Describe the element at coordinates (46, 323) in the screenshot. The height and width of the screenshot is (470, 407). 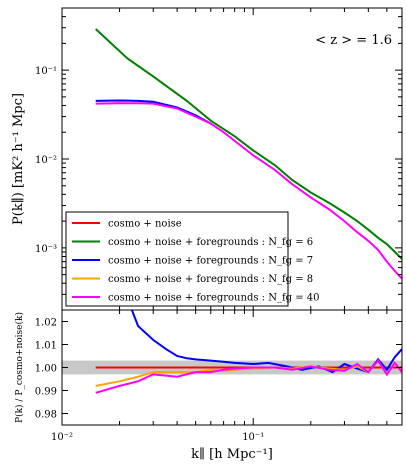
I see `bottom-y-tick-label: 1.02` at that location.